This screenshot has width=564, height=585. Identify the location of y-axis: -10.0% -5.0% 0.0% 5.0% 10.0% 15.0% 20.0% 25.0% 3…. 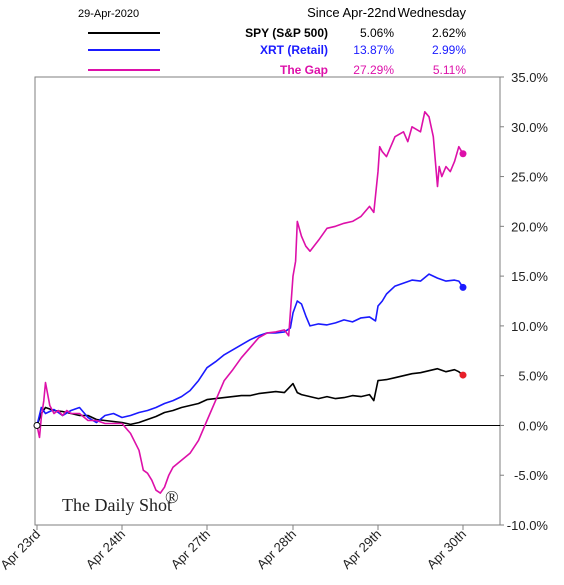
(524, 301).